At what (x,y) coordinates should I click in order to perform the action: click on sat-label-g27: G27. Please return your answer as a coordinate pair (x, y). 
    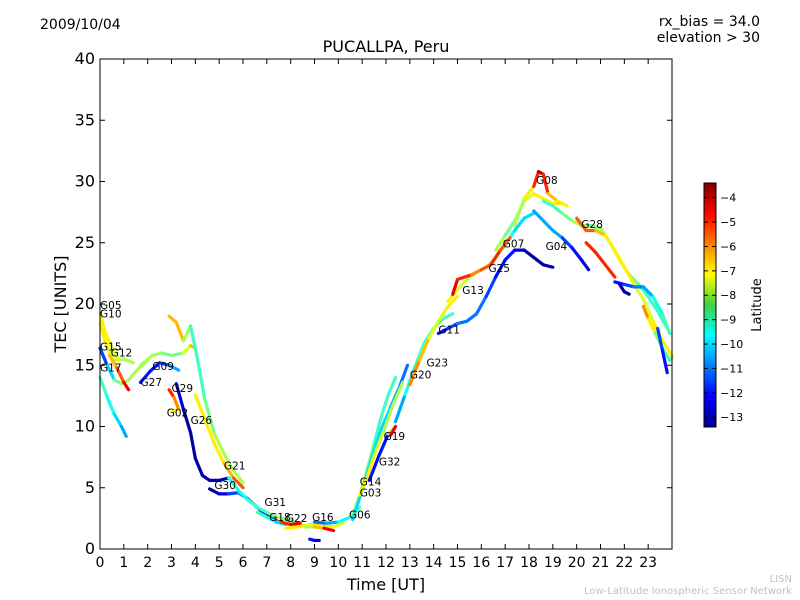
    Looking at the image, I should click on (152, 383).